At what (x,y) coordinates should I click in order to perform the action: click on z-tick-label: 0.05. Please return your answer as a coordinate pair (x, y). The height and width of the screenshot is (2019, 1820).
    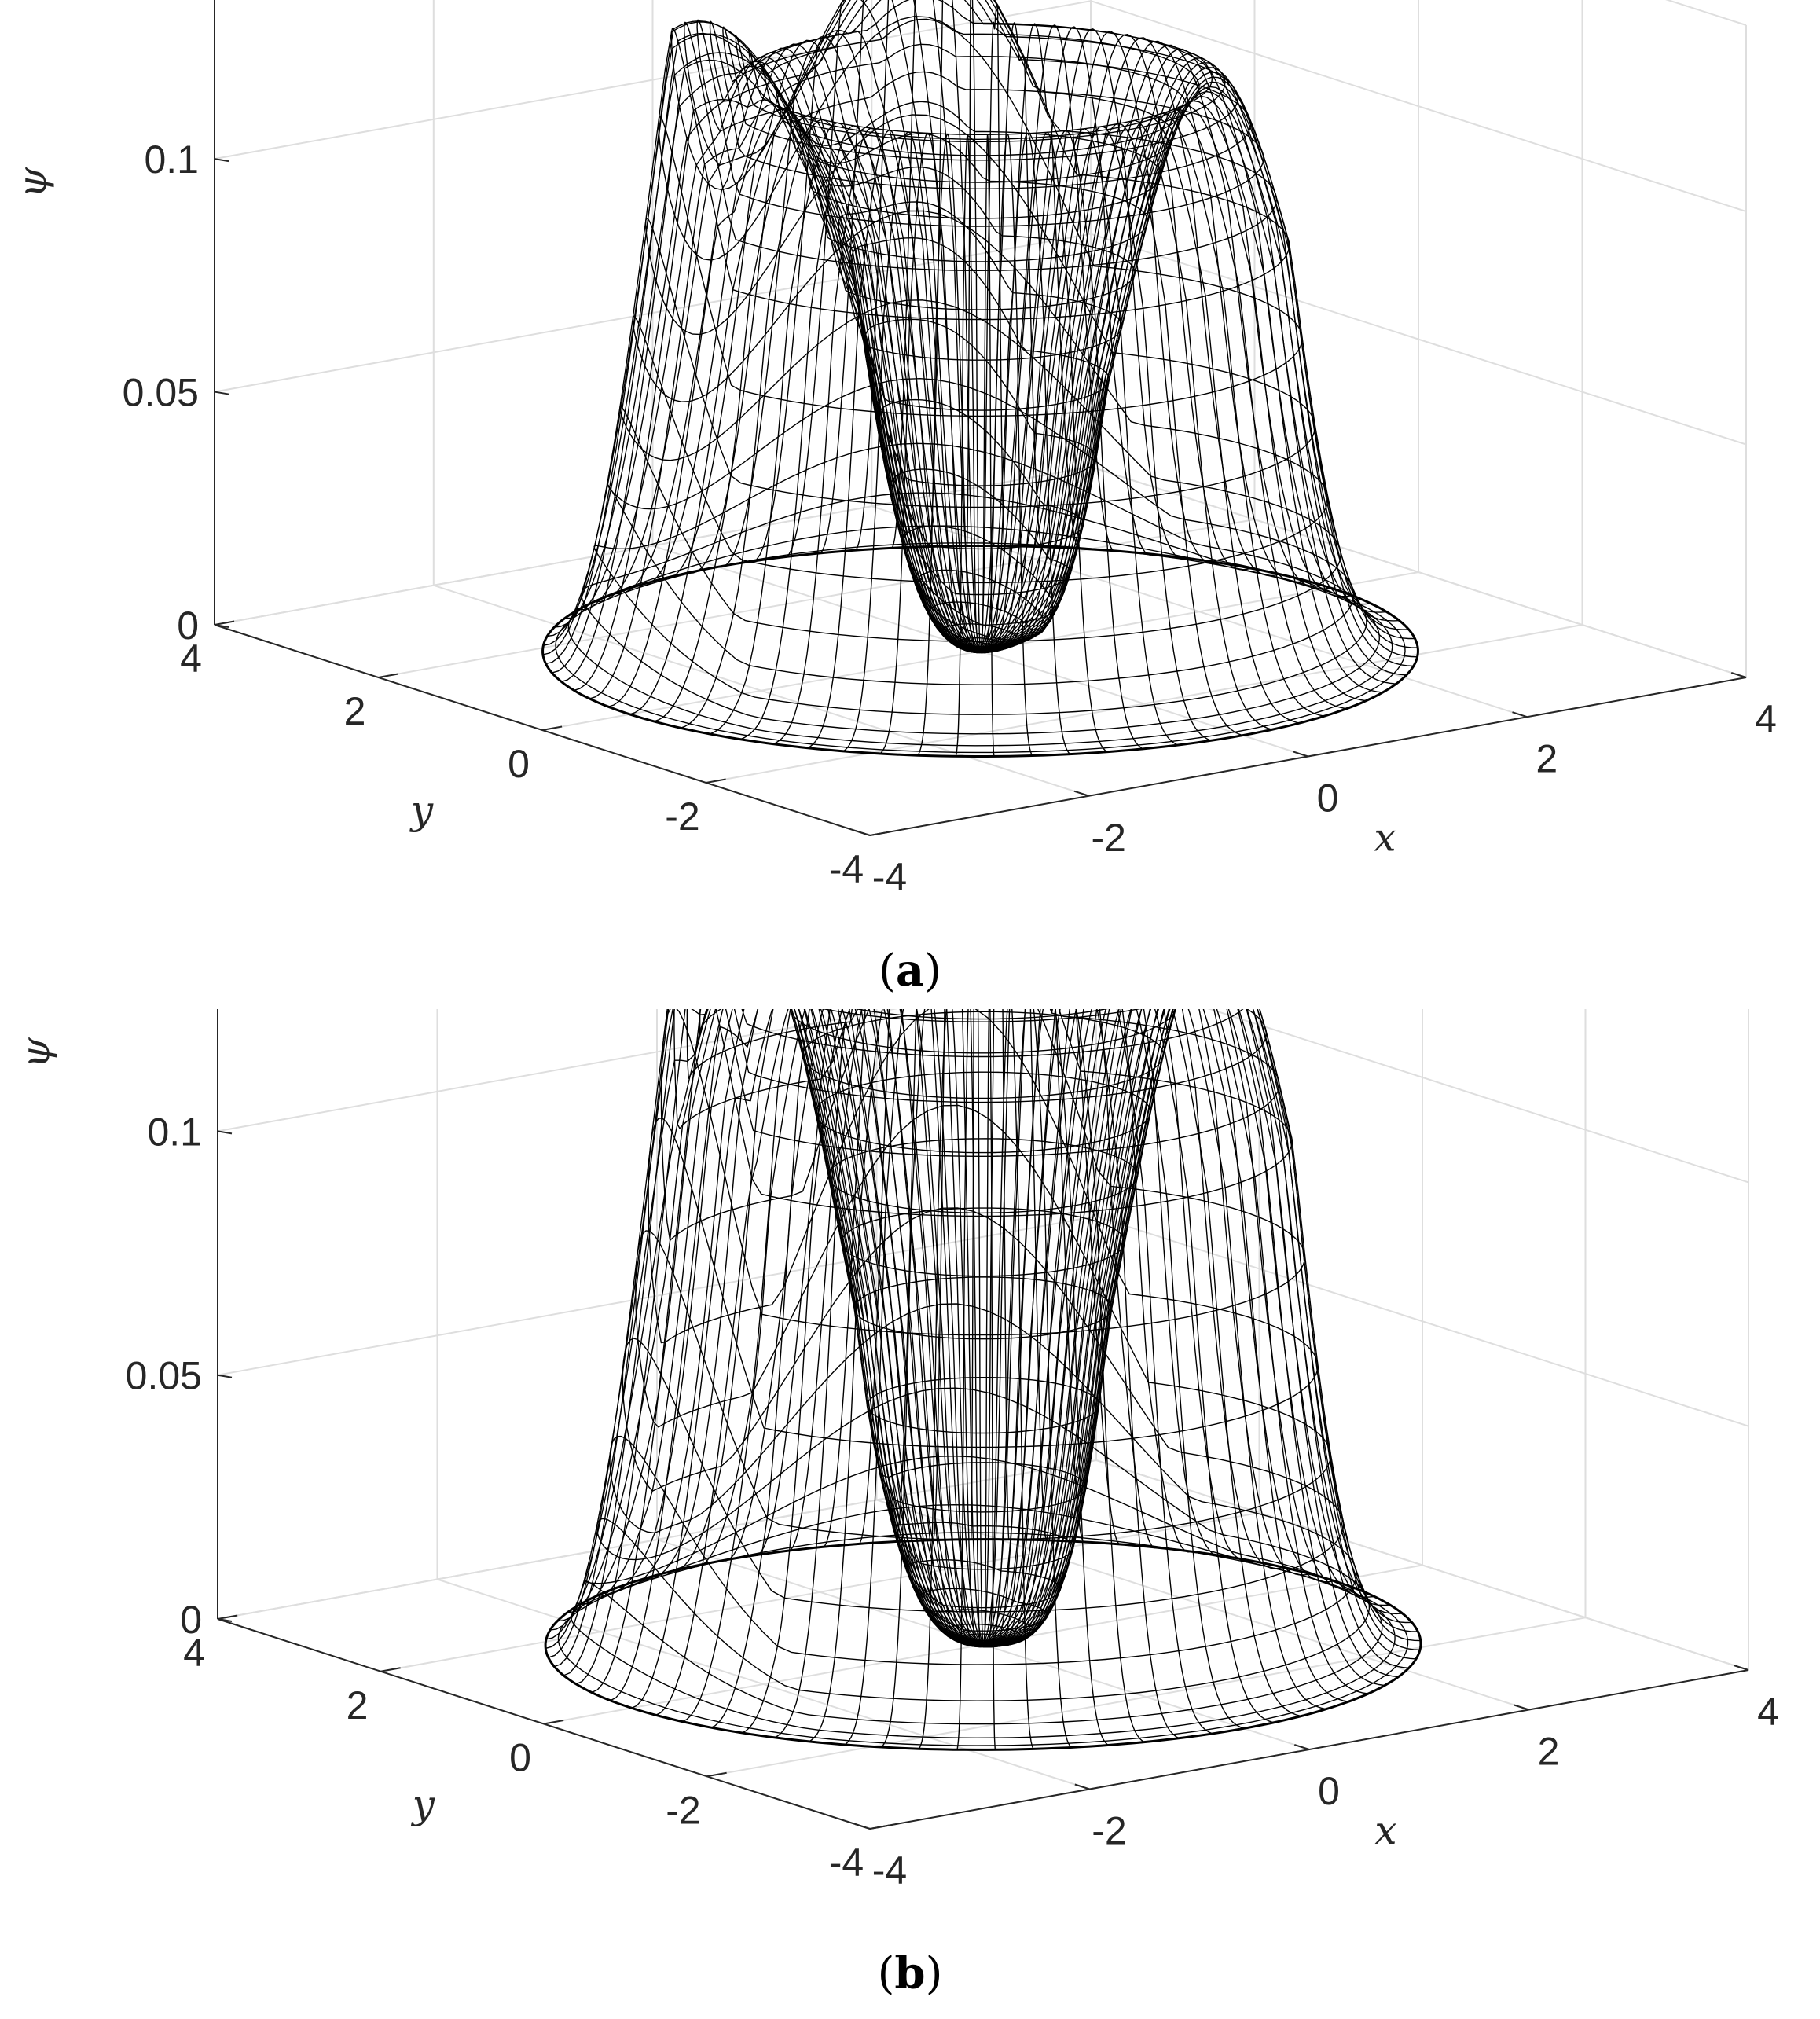
    Looking at the image, I should click on (161, 393).